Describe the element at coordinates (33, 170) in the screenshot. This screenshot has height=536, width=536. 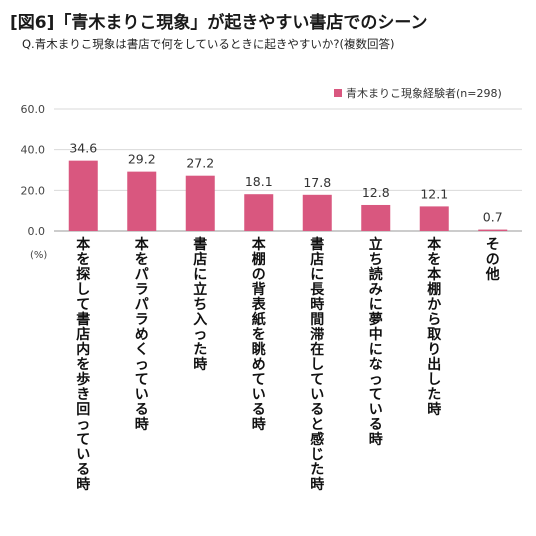
I see `y-axis-ticks: 0.0 20.0 40.0 60.0` at that location.